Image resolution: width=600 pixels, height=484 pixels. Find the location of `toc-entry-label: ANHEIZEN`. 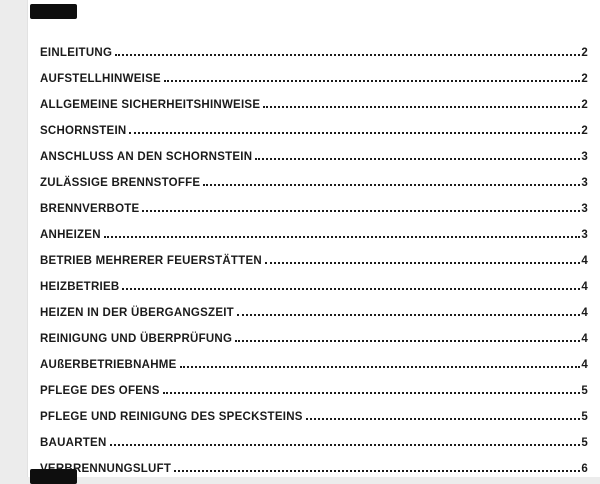

toc-entry-label: ANHEIZEN is located at coordinates (70, 235).